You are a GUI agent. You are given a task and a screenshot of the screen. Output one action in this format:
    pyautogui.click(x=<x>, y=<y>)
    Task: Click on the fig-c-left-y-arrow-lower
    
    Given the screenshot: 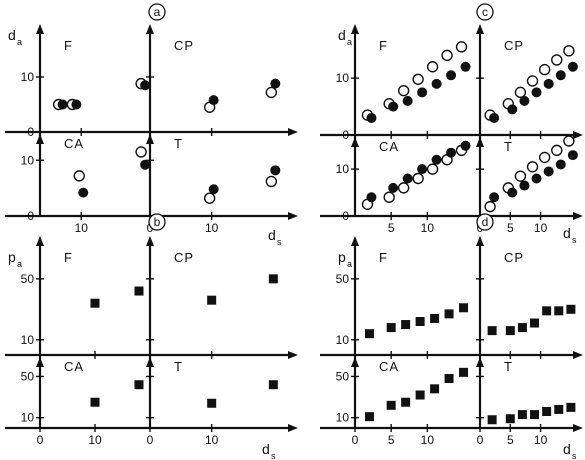 What is the action you would take?
    pyautogui.click(x=355, y=142)
    